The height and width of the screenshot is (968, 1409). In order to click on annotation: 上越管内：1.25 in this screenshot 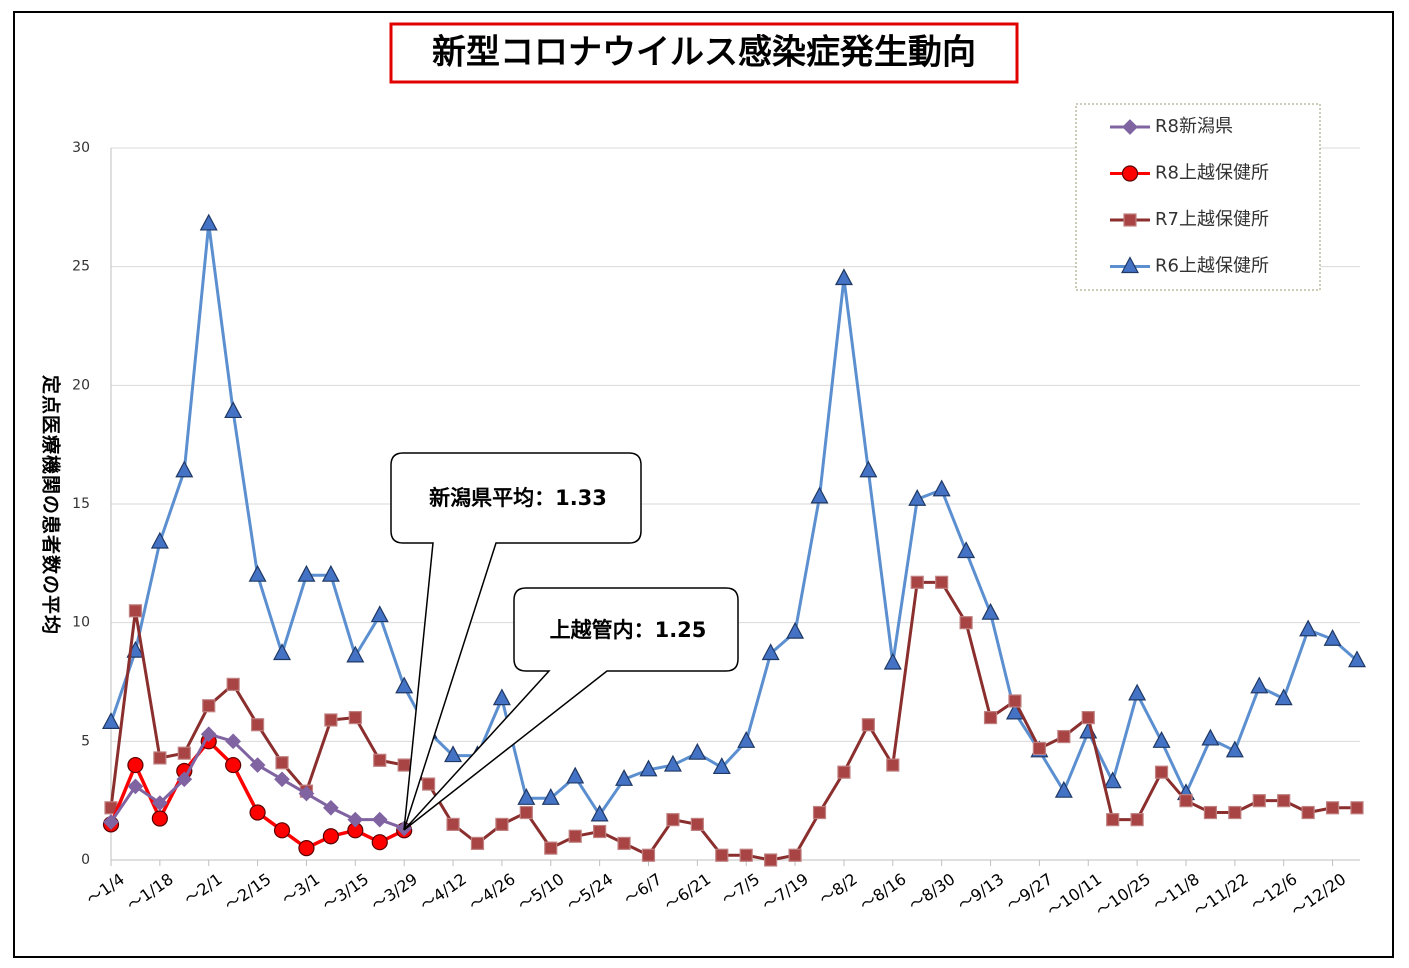, I will do `click(628, 630)`.